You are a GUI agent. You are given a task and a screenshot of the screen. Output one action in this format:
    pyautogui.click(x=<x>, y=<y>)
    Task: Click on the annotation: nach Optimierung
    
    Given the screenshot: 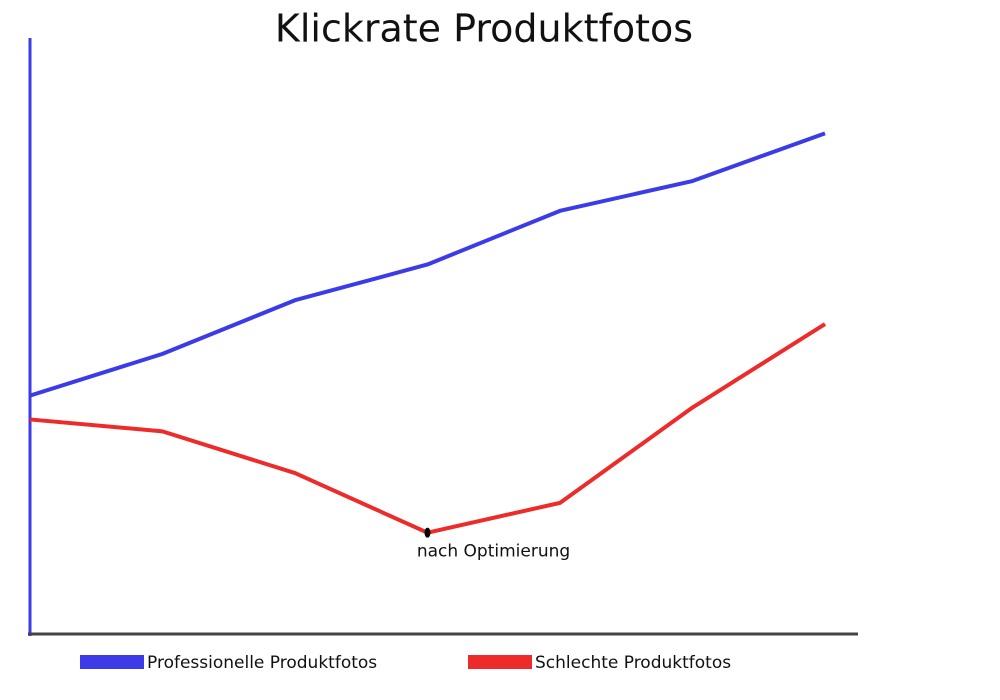 What is the action you would take?
    pyautogui.click(x=493, y=552)
    